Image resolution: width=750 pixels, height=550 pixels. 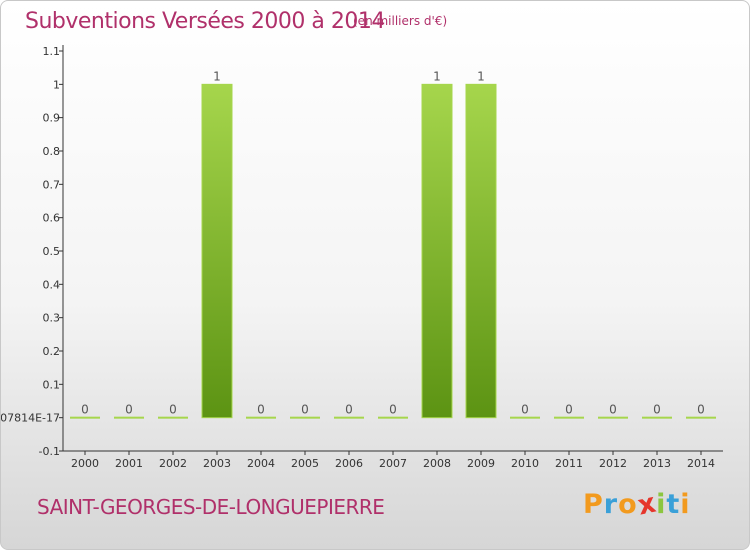 I want to click on x-tick-label: 2003, so click(x=217, y=463).